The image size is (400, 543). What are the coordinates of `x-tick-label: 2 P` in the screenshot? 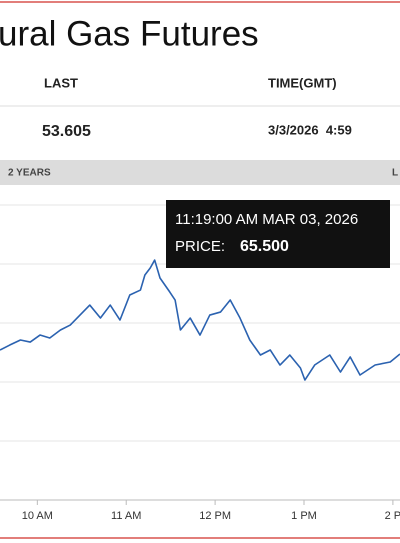 It's located at (392, 516).